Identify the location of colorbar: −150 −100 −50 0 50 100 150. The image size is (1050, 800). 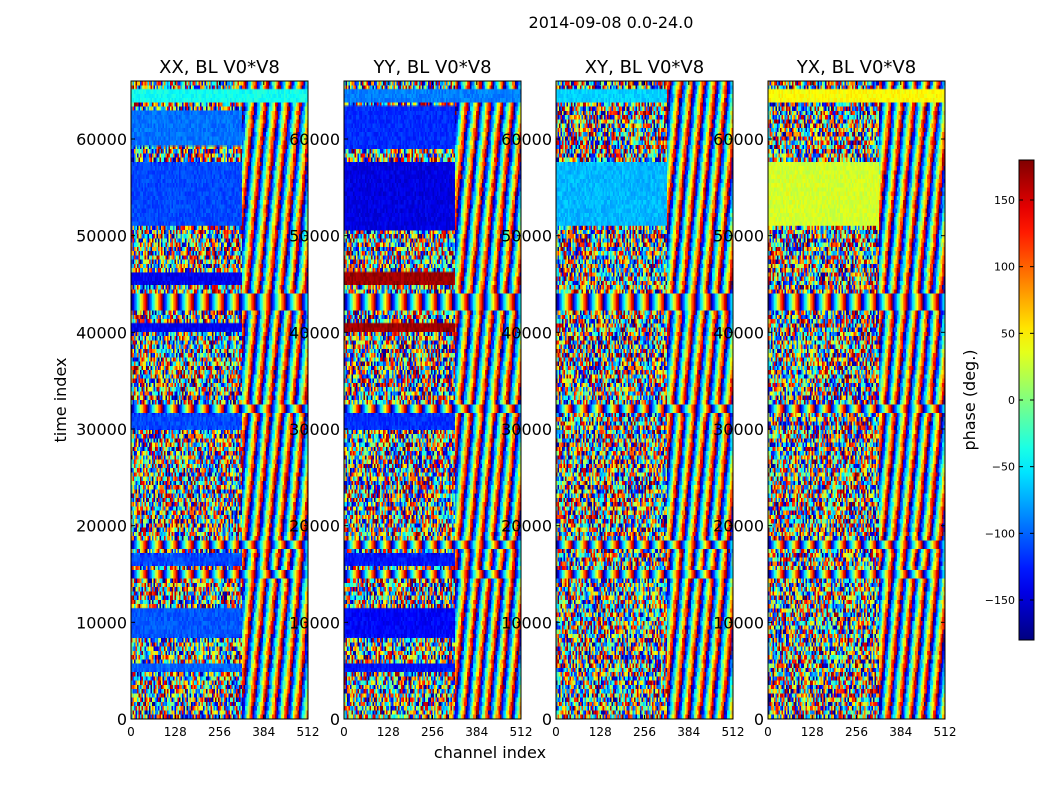
(1010, 400).